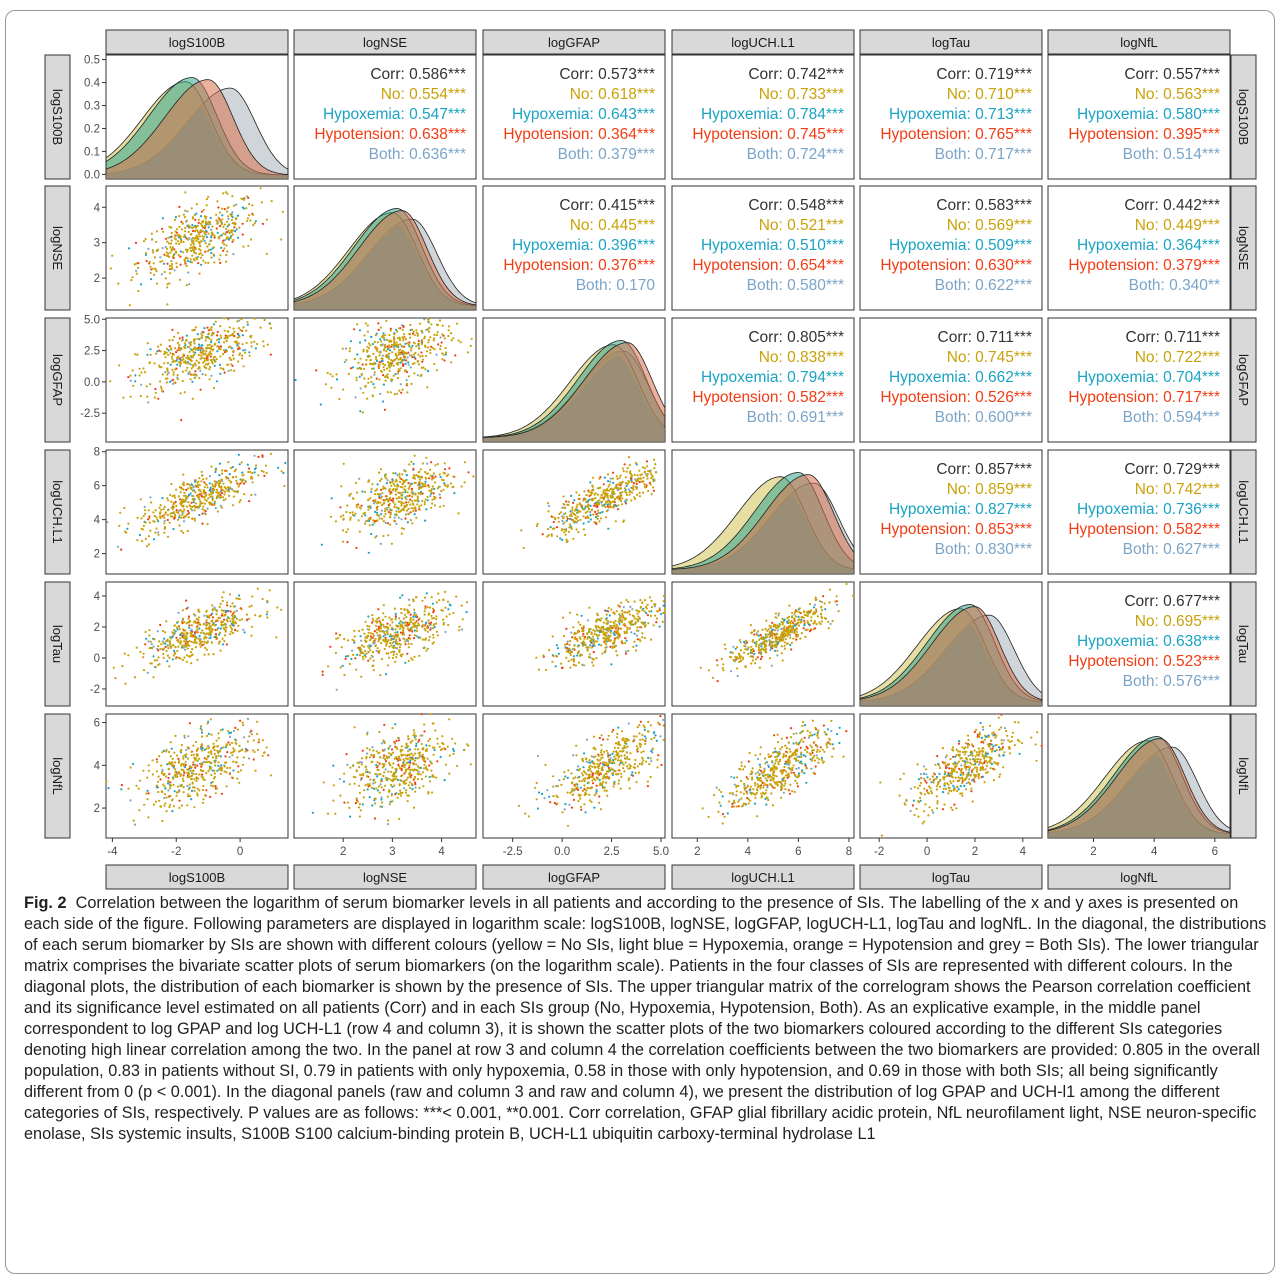 This screenshot has width=1281, height=1280. What do you see at coordinates (801, 225) in the screenshot?
I see `corr-line: No: 0.521***` at bounding box center [801, 225].